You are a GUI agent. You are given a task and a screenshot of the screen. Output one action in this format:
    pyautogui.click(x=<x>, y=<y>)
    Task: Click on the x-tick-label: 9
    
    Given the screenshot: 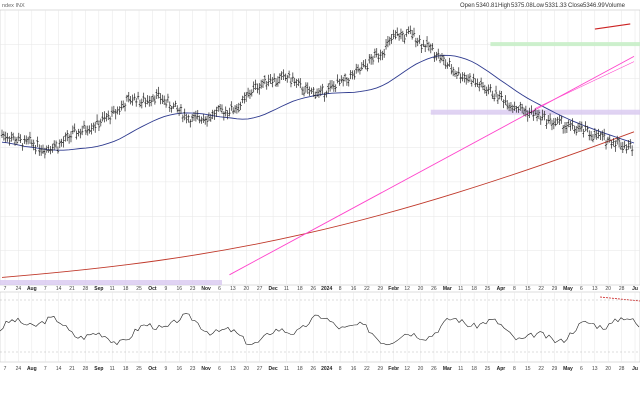 What is the action you would take?
    pyautogui.click(x=165, y=369)
    